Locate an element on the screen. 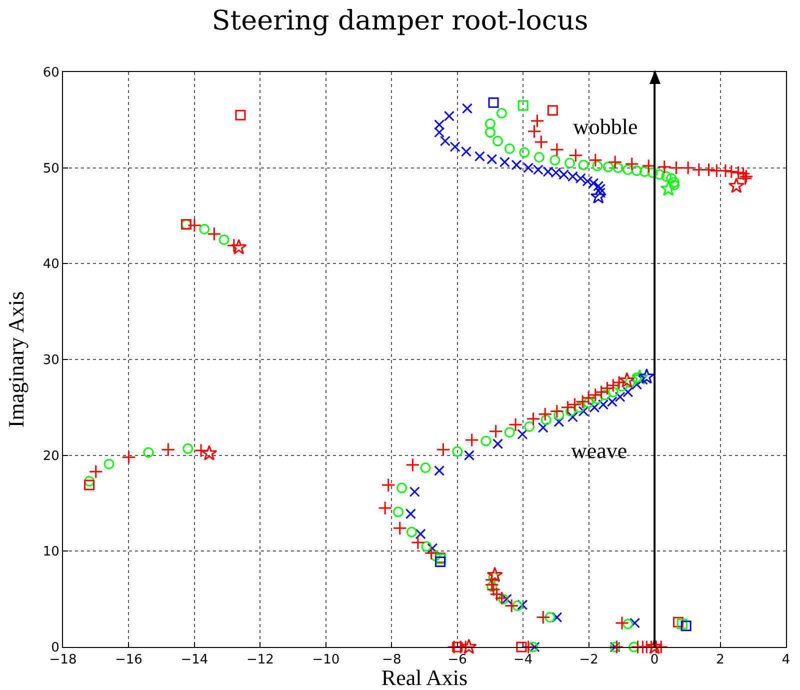  y-tick-label: 50 is located at coordinates (51, 168).